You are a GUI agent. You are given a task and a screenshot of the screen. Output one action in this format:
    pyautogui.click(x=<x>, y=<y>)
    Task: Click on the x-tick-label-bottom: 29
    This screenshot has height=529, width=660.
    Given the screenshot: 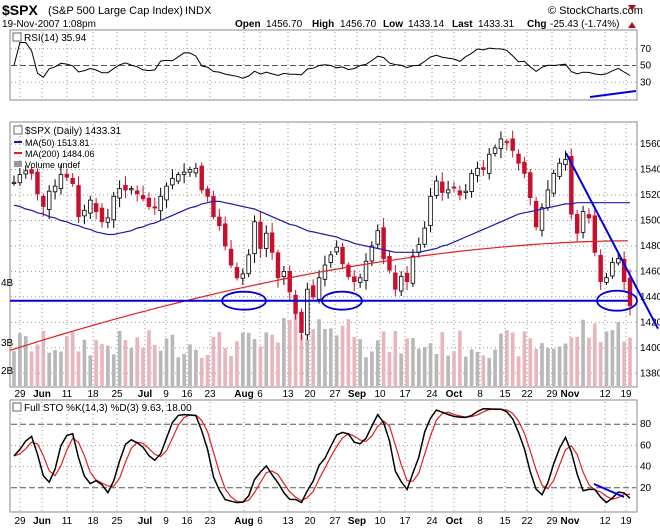 What is the action you would take?
    pyautogui.click(x=20, y=521)
    